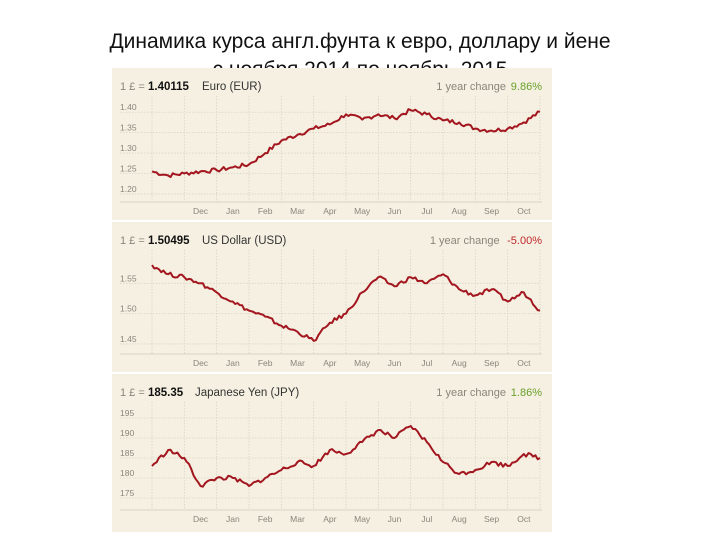 The width and height of the screenshot is (720, 540). I want to click on chart-change-value: 1.86%, so click(526, 393).